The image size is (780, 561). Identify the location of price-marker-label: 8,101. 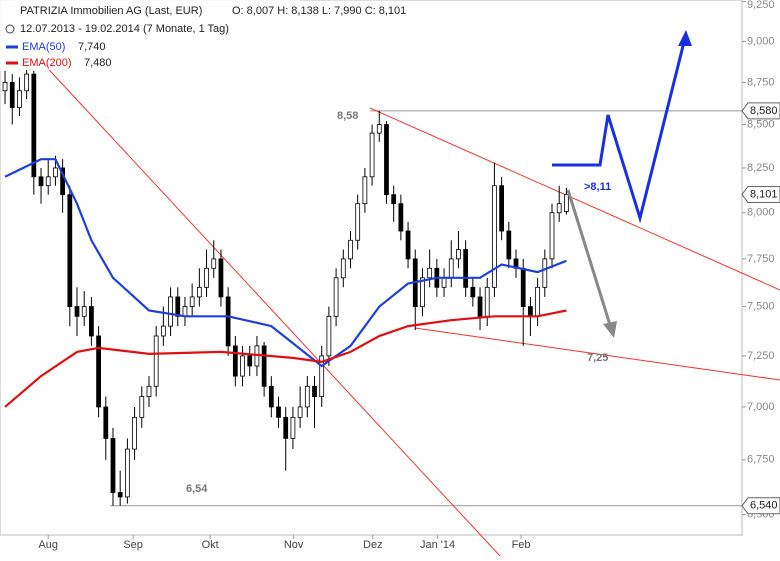
(764, 194).